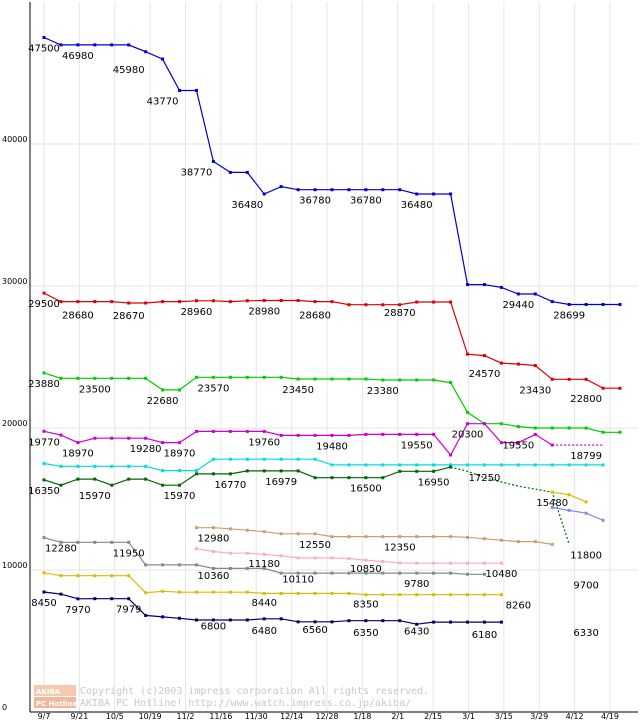  I want to click on x-tick-label: 11/30, so click(256, 716).